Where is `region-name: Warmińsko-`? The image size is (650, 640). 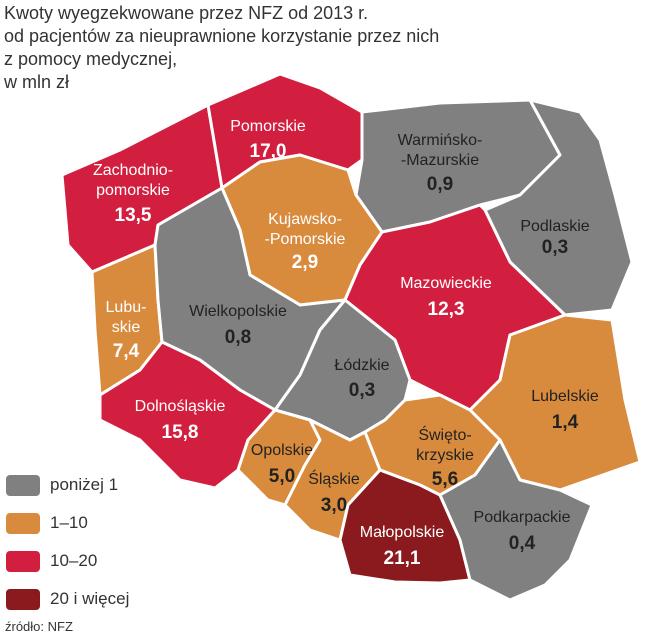
region-name: Warmińsko- is located at coordinates (440, 140).